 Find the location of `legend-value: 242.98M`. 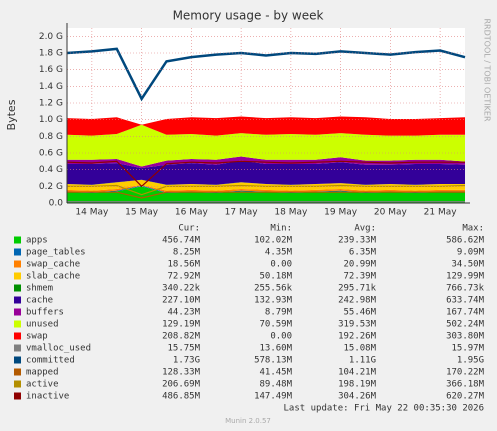

legend-value: 242.98M is located at coordinates (357, 301).